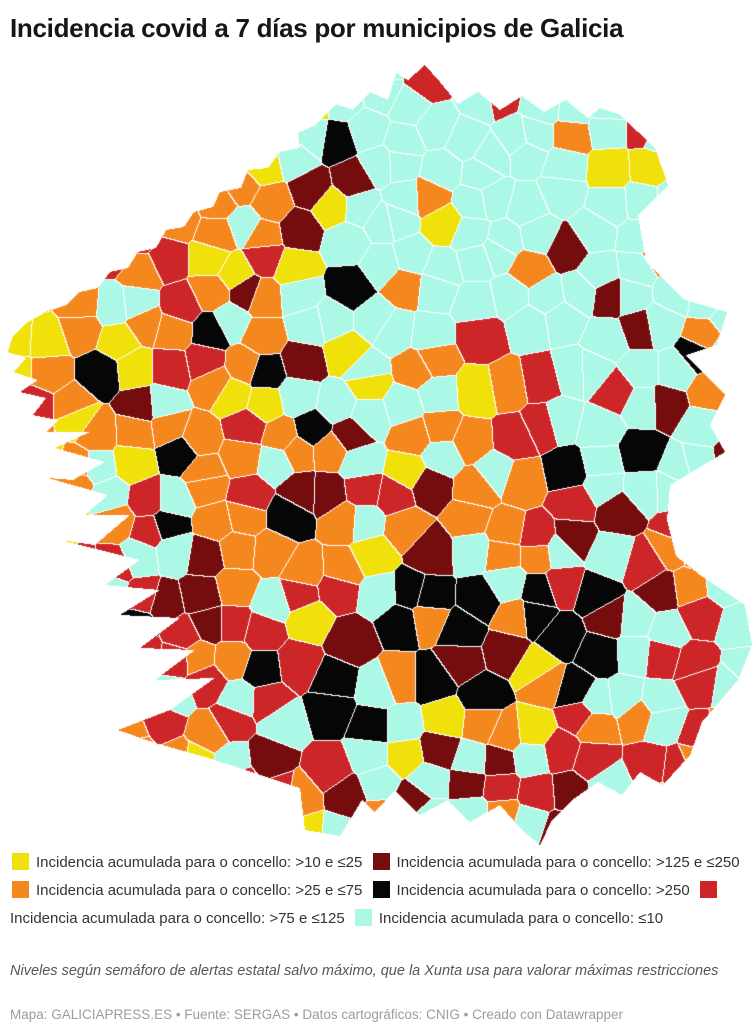 The height and width of the screenshot is (1036, 756). What do you see at coordinates (502, 1014) in the screenshot?
I see `byline-text: • Creado con` at bounding box center [502, 1014].